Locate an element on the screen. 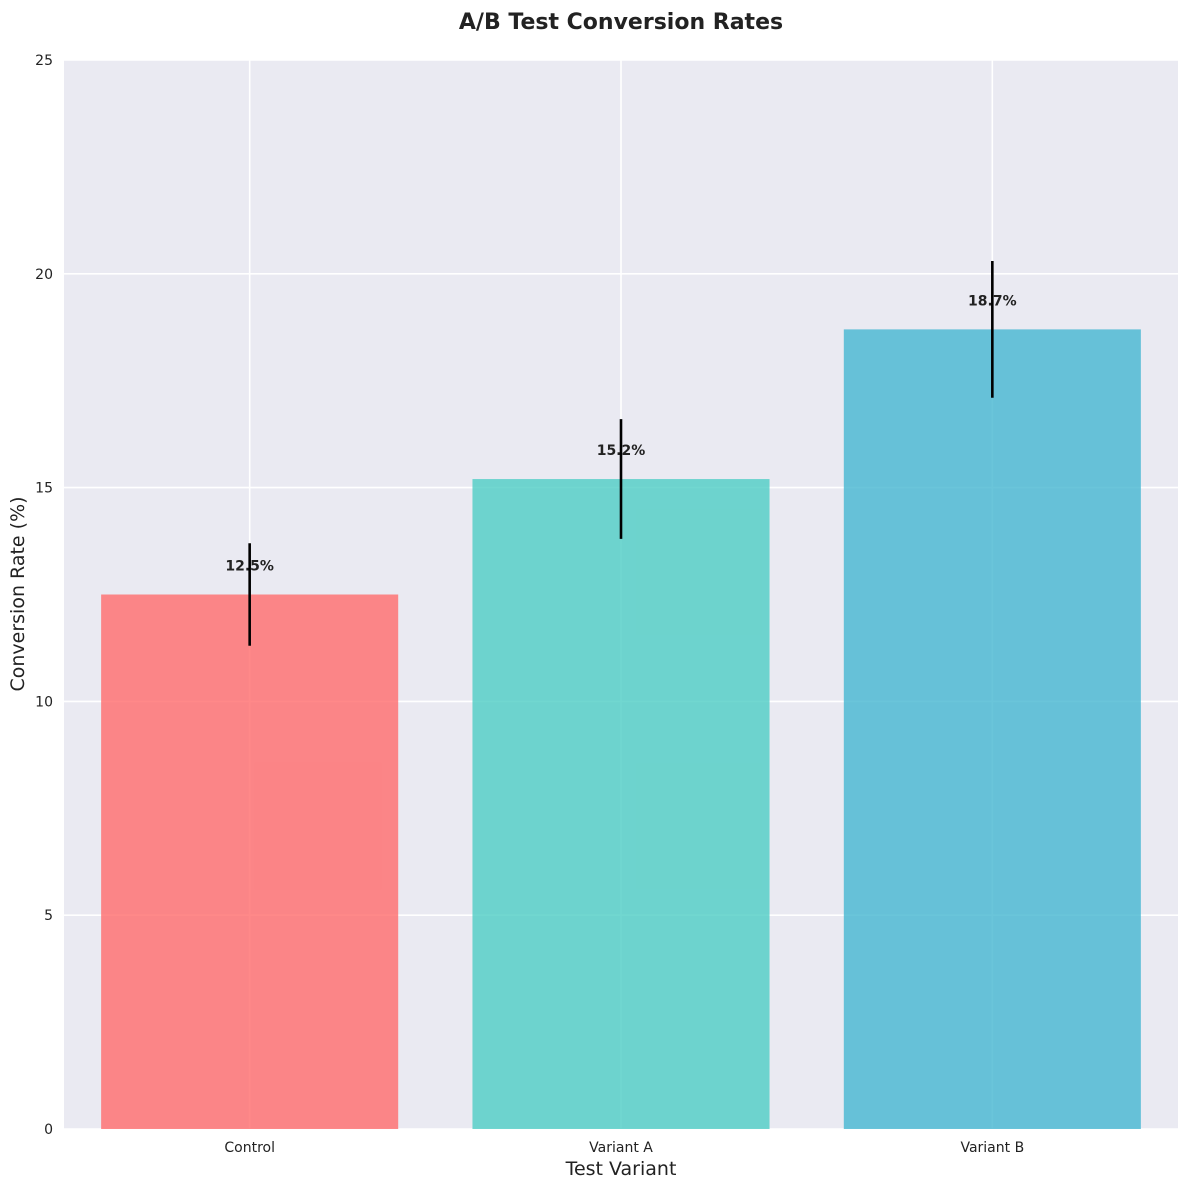  y-tick-label: 25 is located at coordinates (44, 61).